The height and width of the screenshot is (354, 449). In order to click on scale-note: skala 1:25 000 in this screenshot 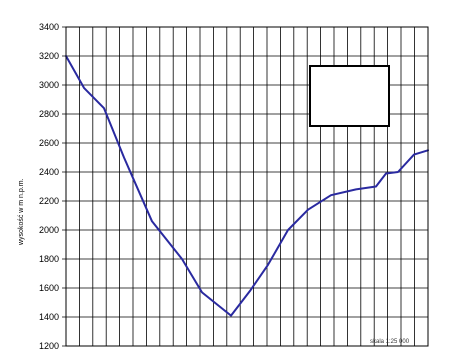, I will do `click(390, 342)`.